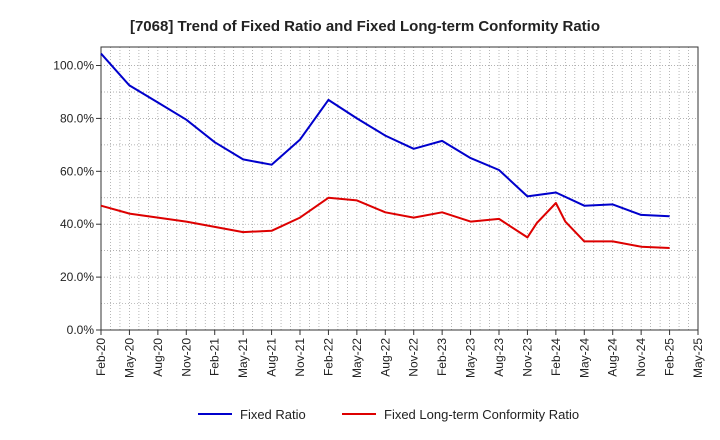 The height and width of the screenshot is (440, 720). I want to click on y-tick-label: 20.0%, so click(77, 277).